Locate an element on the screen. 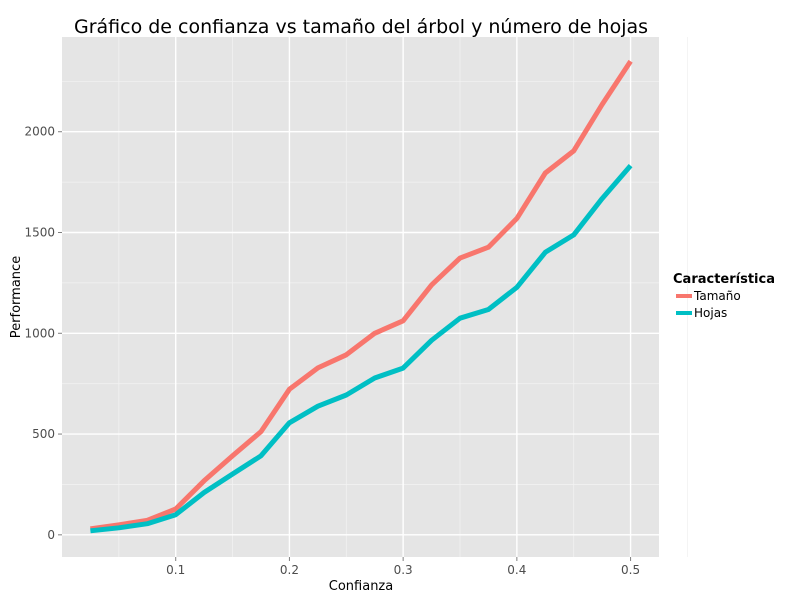 The height and width of the screenshot is (600, 800). y-tick-label: 2000 is located at coordinates (39, 132).